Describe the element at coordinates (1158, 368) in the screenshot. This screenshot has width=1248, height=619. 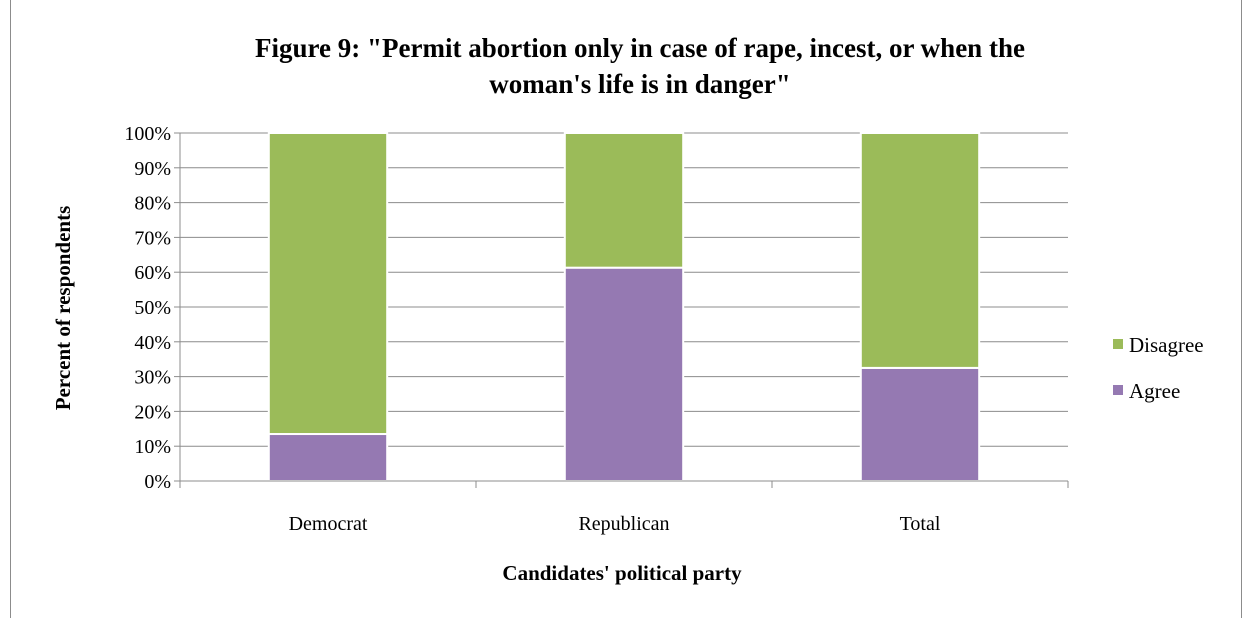
I see `legend: Disagree Agree` at that location.